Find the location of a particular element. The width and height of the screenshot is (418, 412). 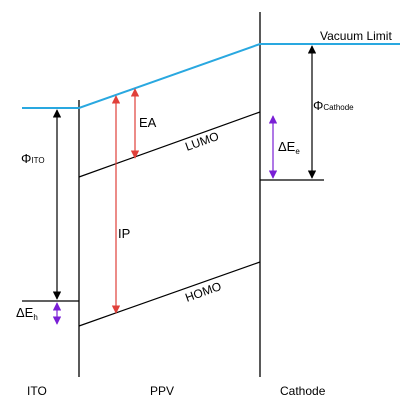

vacuum-limit-label: Vacuum Limit is located at coordinates (356, 36).